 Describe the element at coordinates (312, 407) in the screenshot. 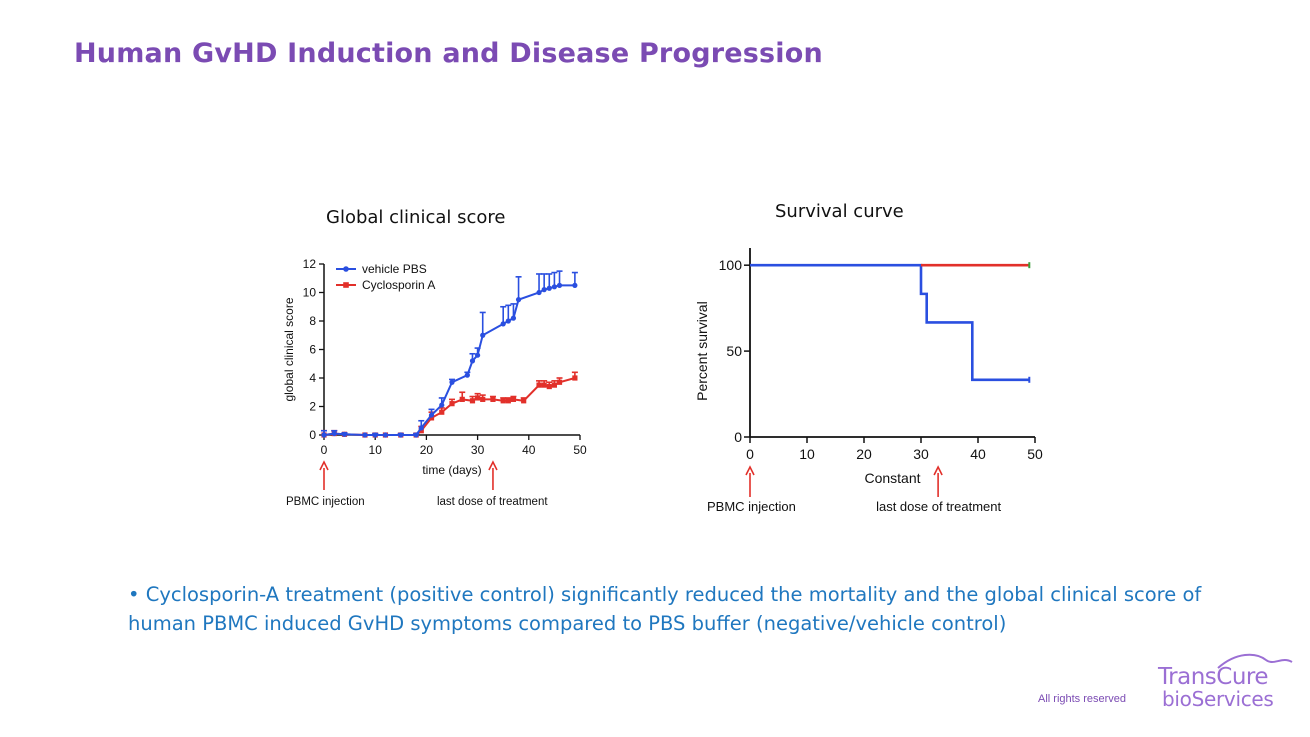

I see `y-tick-label: 2` at that location.